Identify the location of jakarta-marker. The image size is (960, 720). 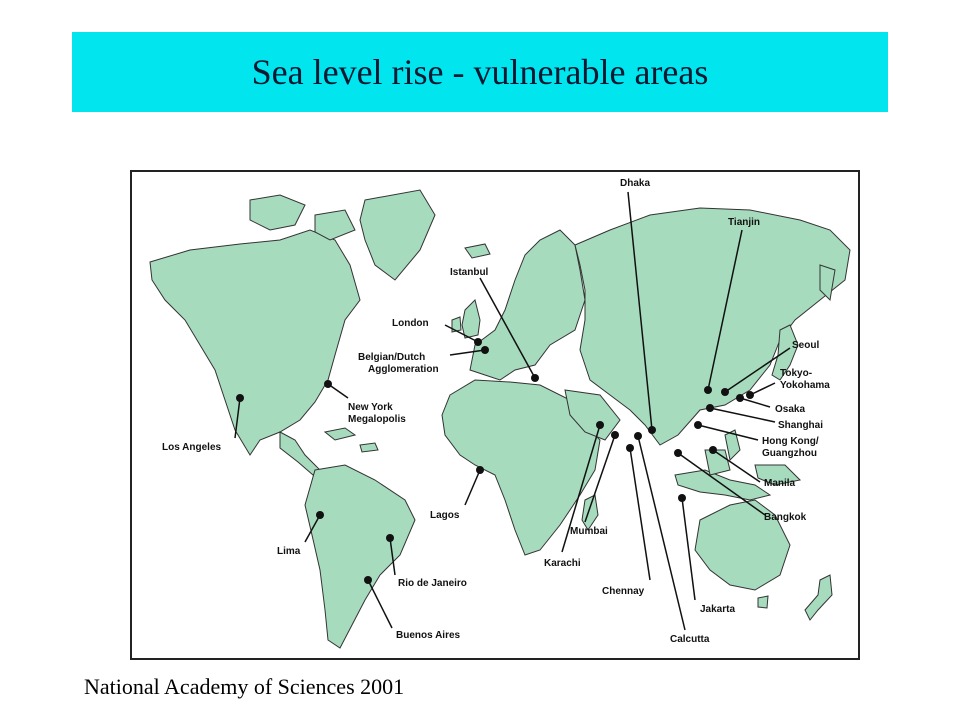
(682, 498).